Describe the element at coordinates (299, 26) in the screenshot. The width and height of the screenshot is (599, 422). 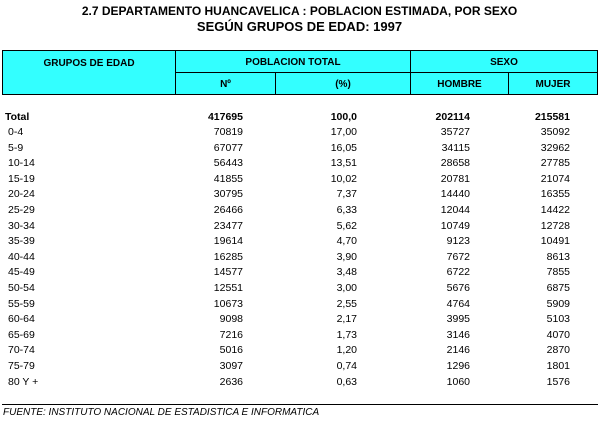
I see `title-line2: SEGÚN GRUPOS DE EDAD: 1997` at that location.